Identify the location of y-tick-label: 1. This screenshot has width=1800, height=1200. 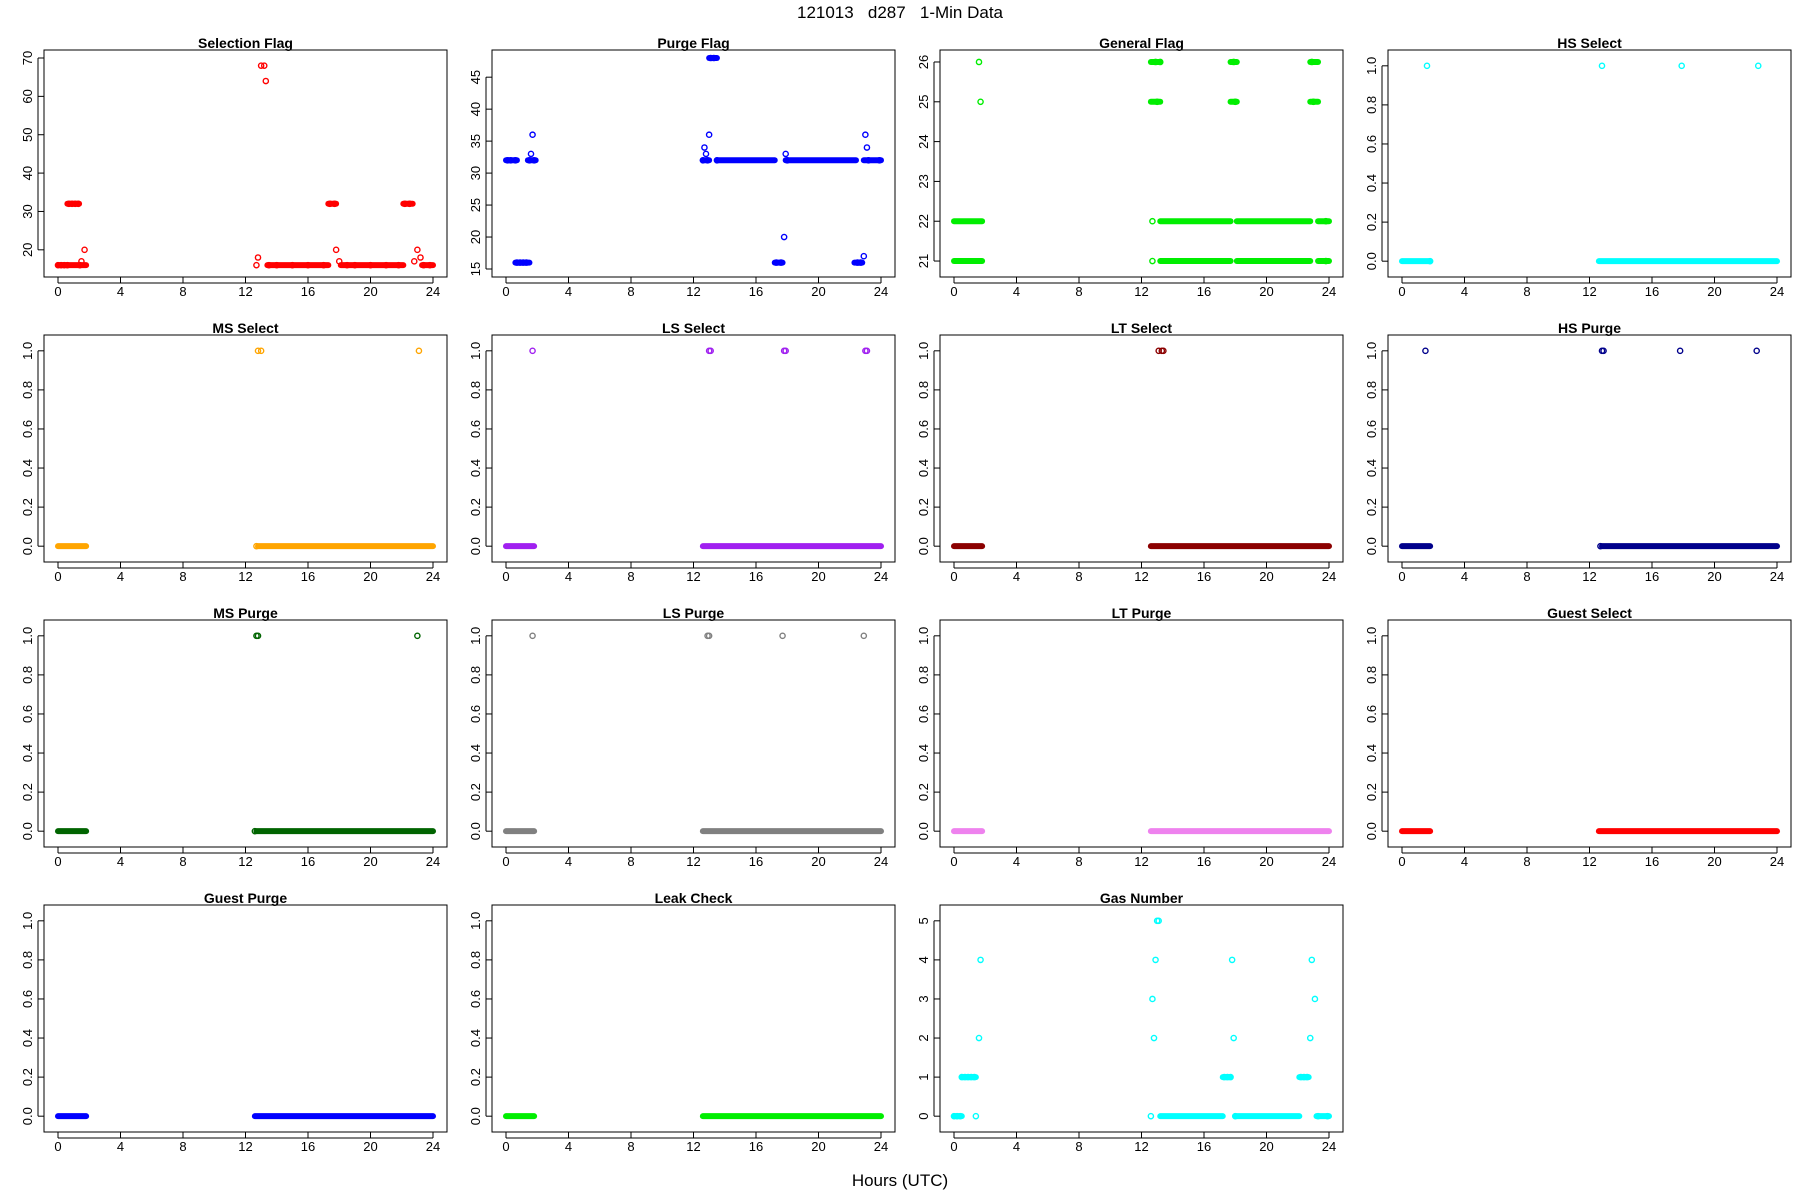
(923, 1076).